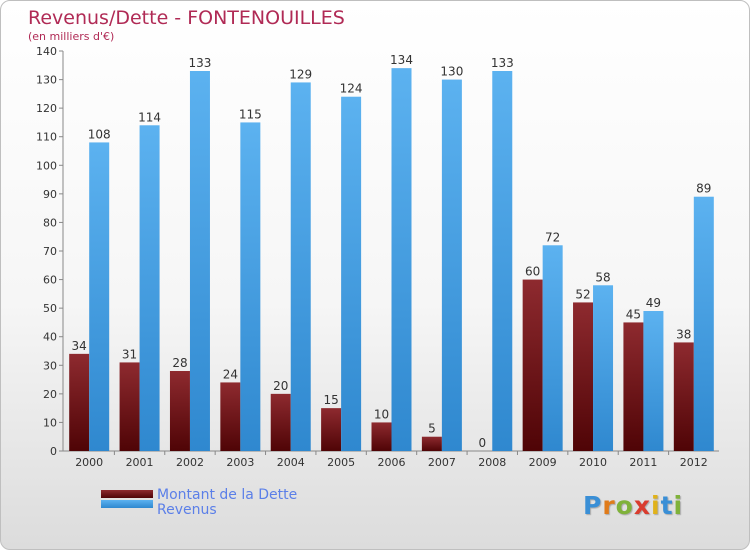  I want to click on x-tick-label: 2005, so click(341, 462).